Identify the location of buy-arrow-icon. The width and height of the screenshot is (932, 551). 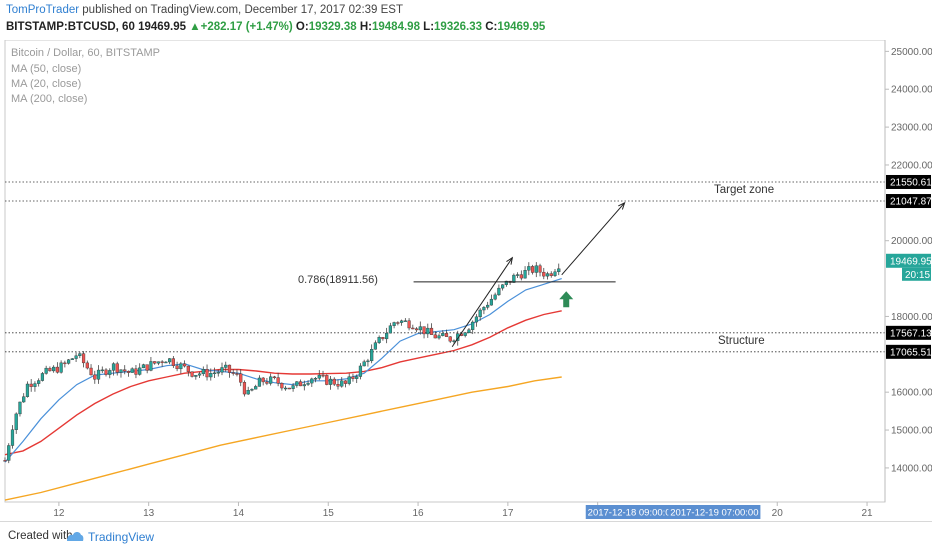
(566, 299).